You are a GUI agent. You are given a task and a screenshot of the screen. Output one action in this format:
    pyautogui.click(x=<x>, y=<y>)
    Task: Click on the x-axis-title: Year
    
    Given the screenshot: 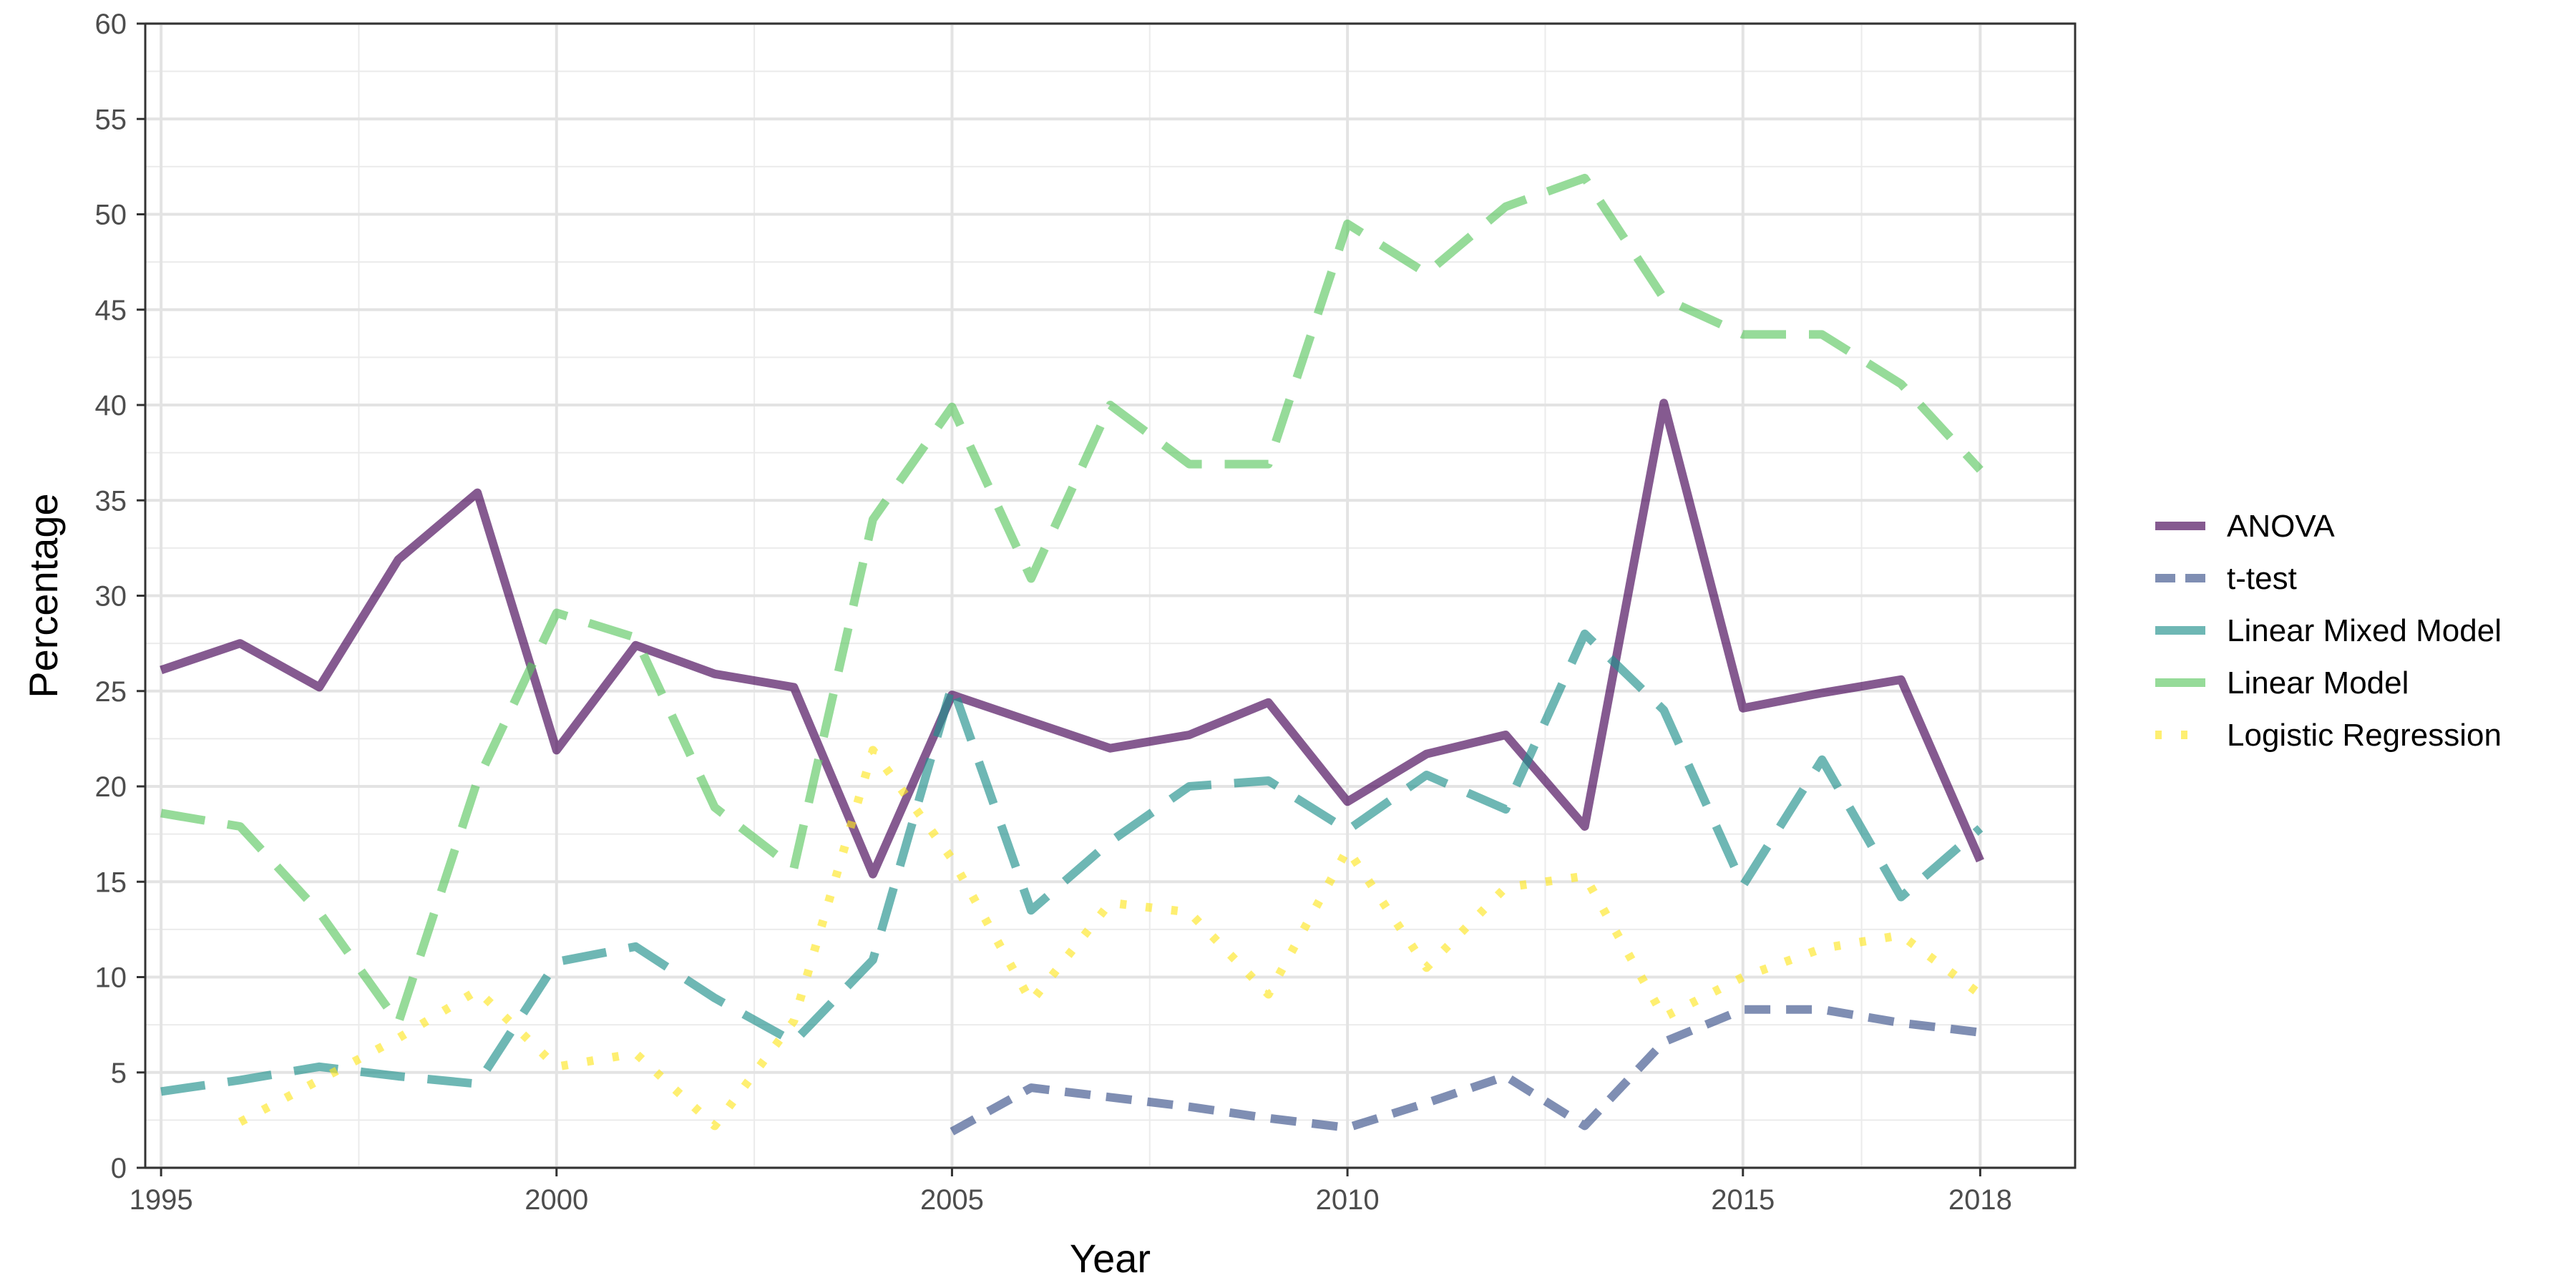 What is the action you would take?
    pyautogui.click(x=1110, y=1258)
    